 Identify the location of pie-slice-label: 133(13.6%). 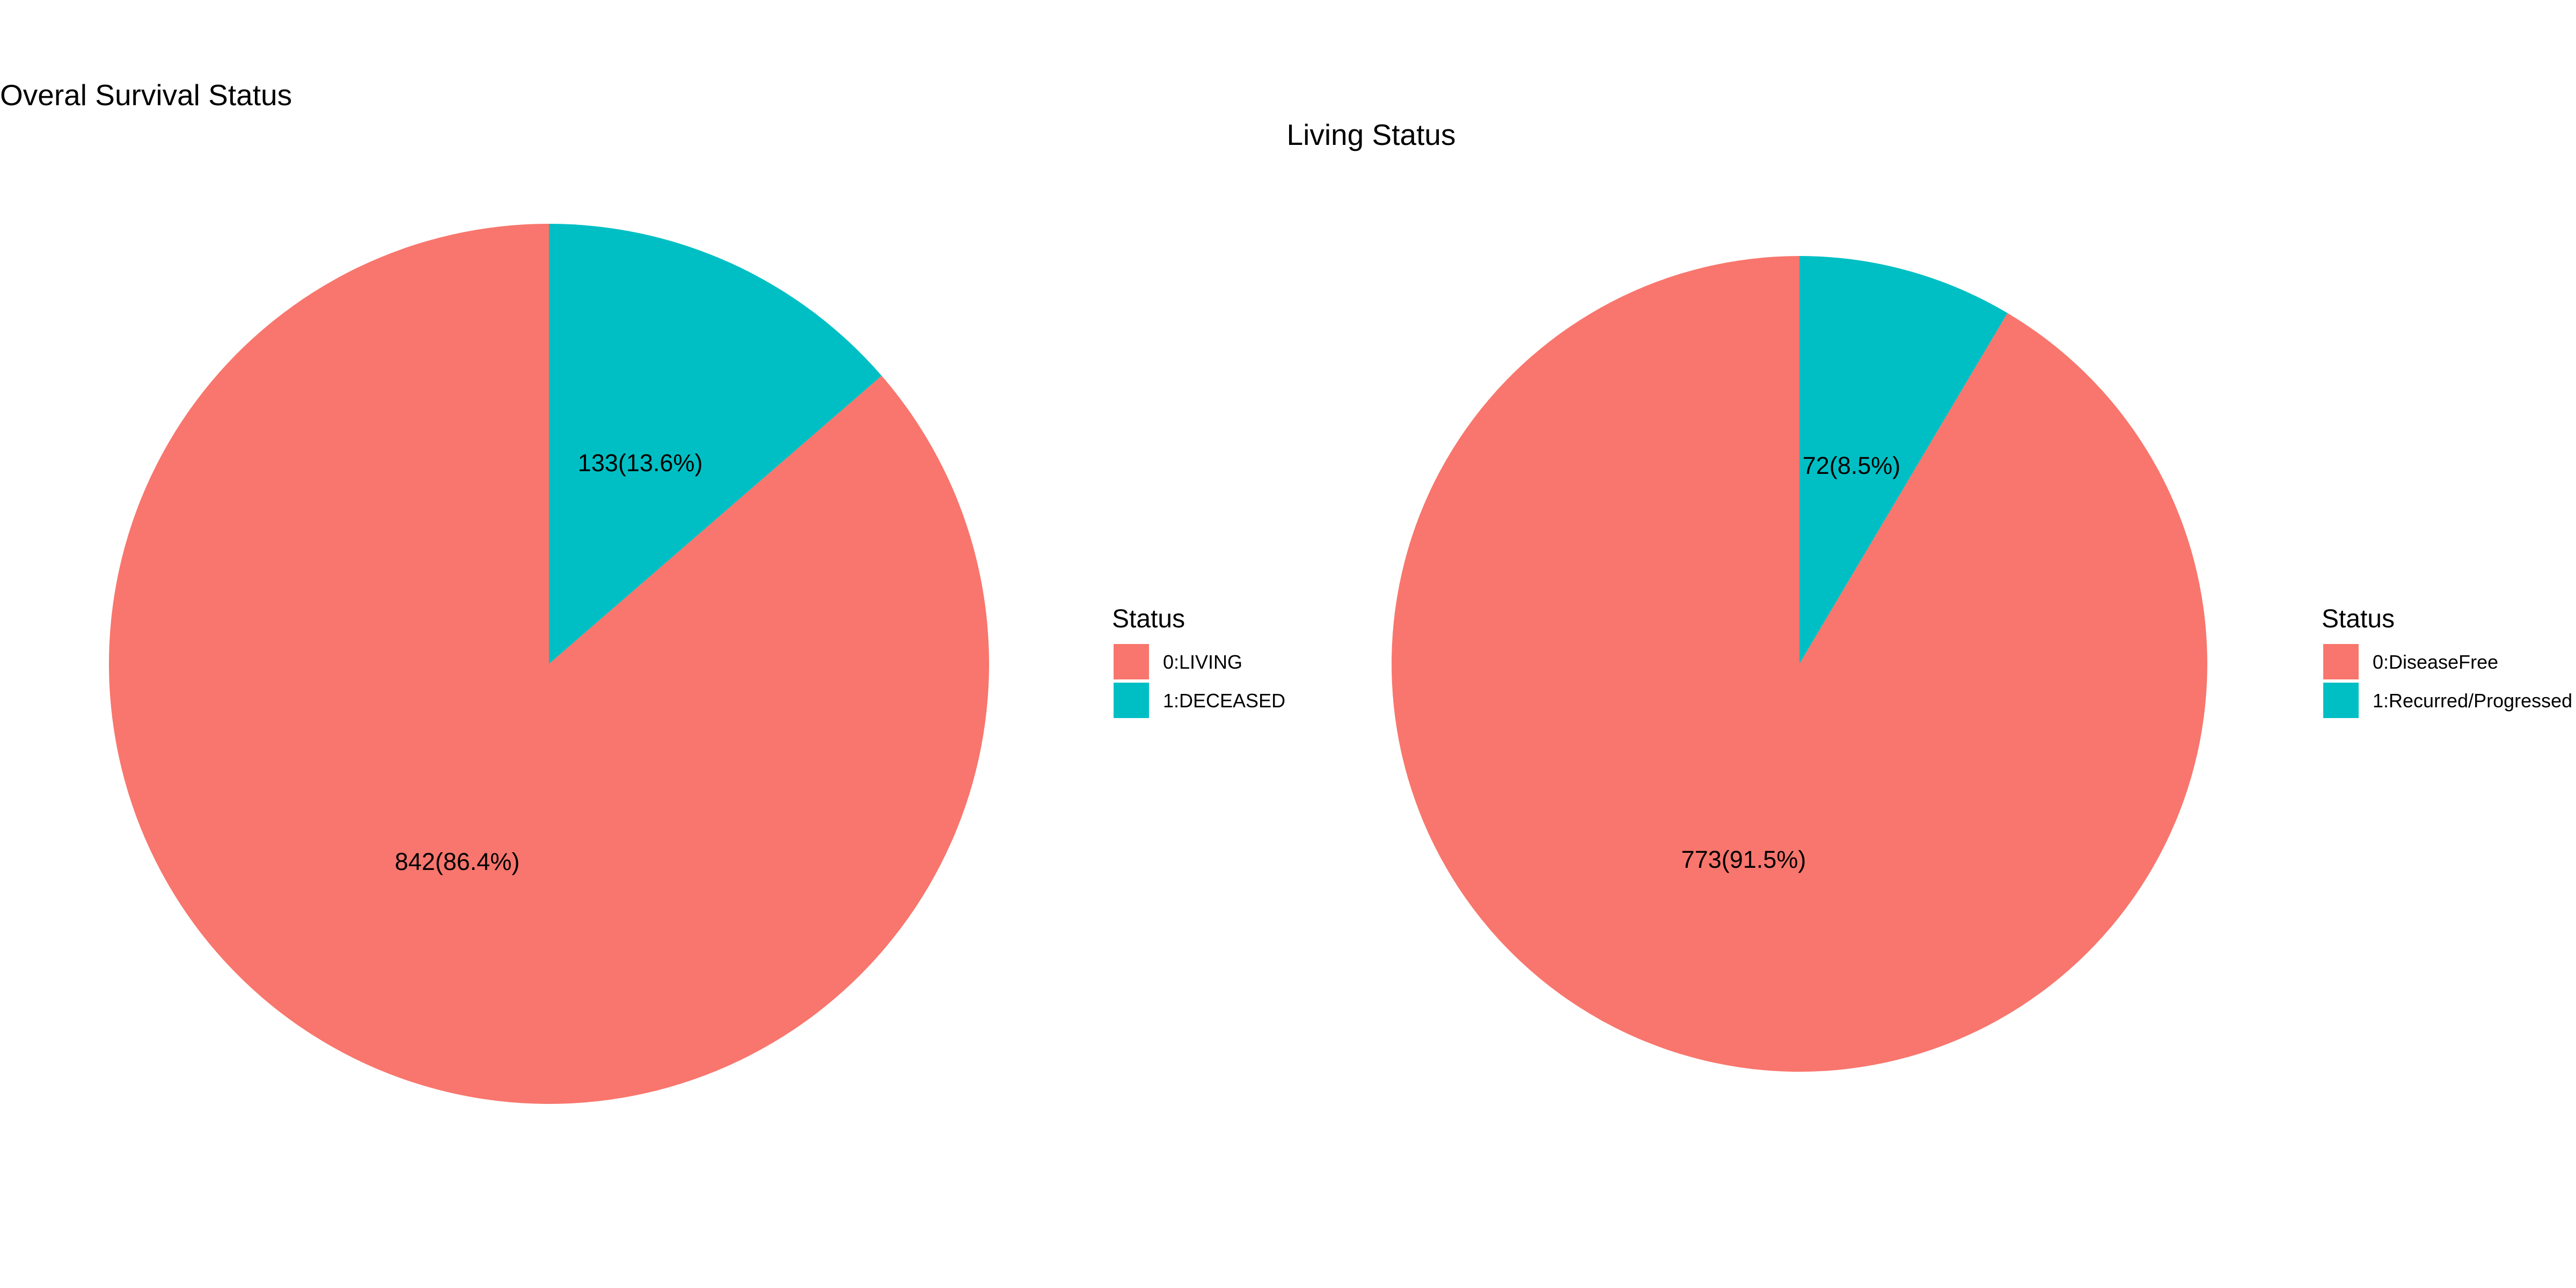
(640, 463).